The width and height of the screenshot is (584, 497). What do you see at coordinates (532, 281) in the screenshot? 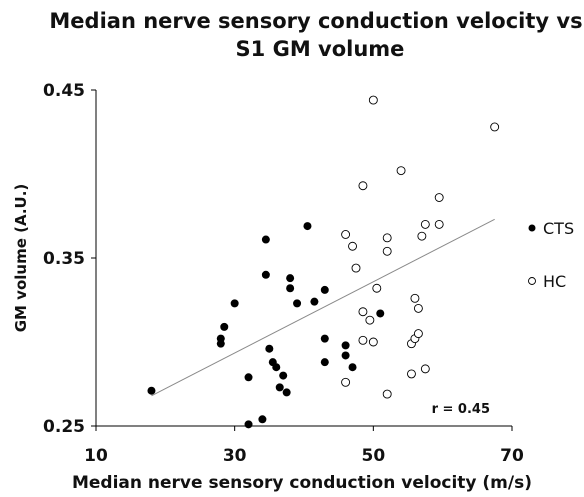
I see `legend-marker-hc` at bounding box center [532, 281].